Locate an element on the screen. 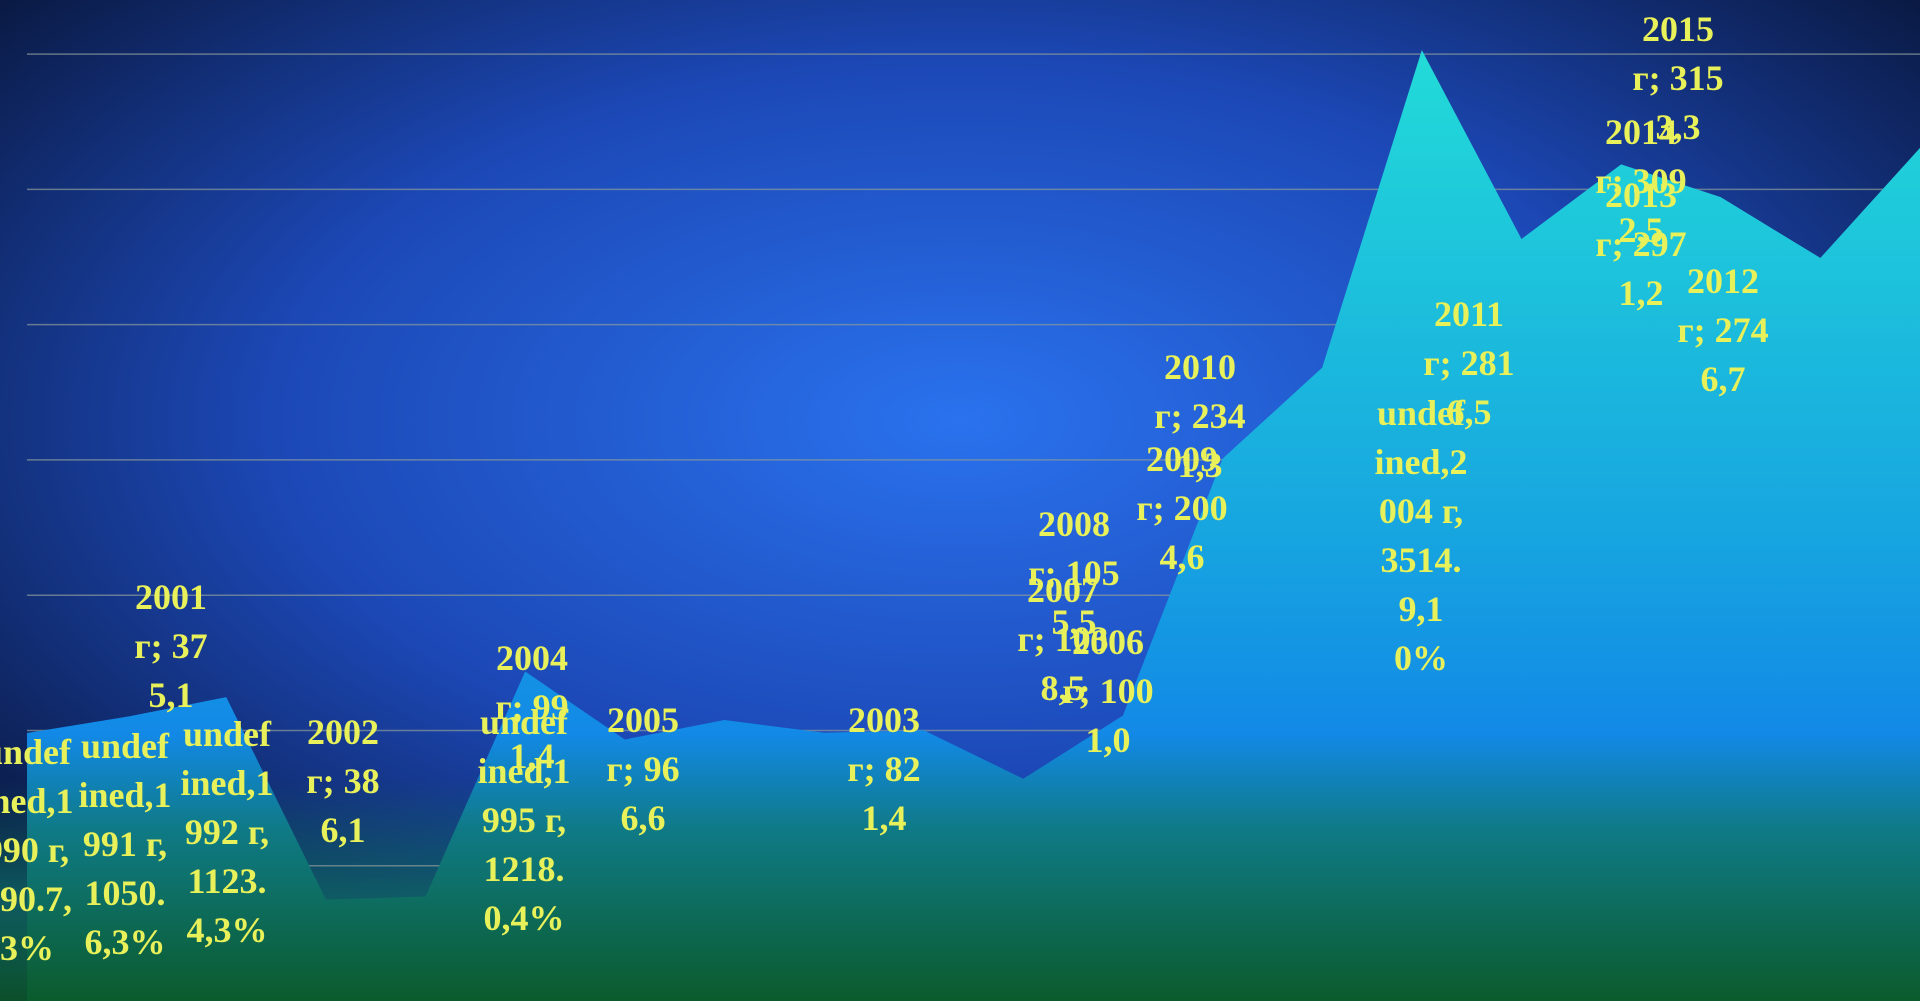 This screenshot has height=1001, width=1920. data-label: 2008 г; 1055,5 is located at coordinates (1074, 573).